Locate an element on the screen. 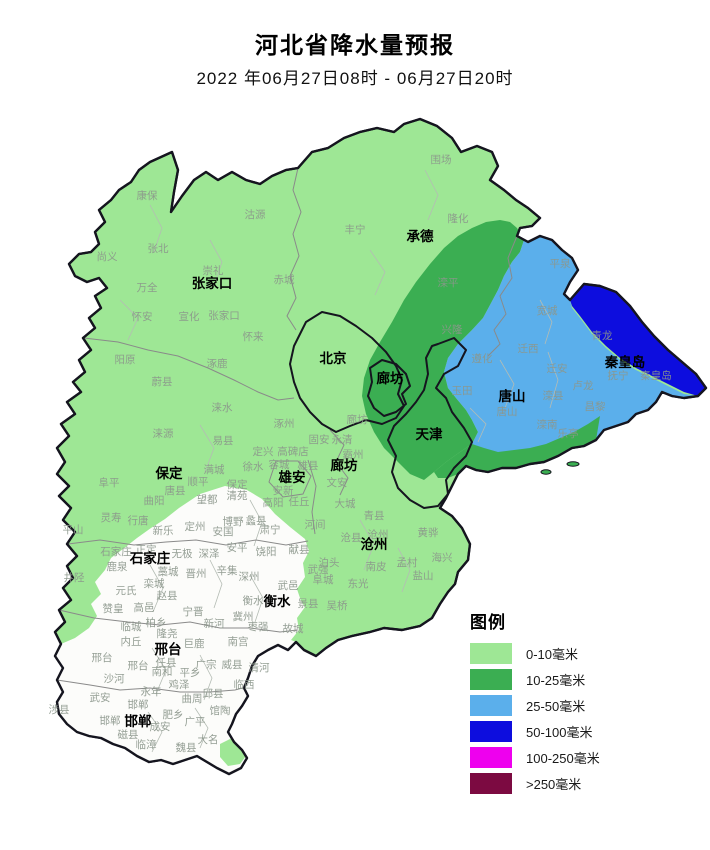  county-label: 赞皇 is located at coordinates (113, 608).